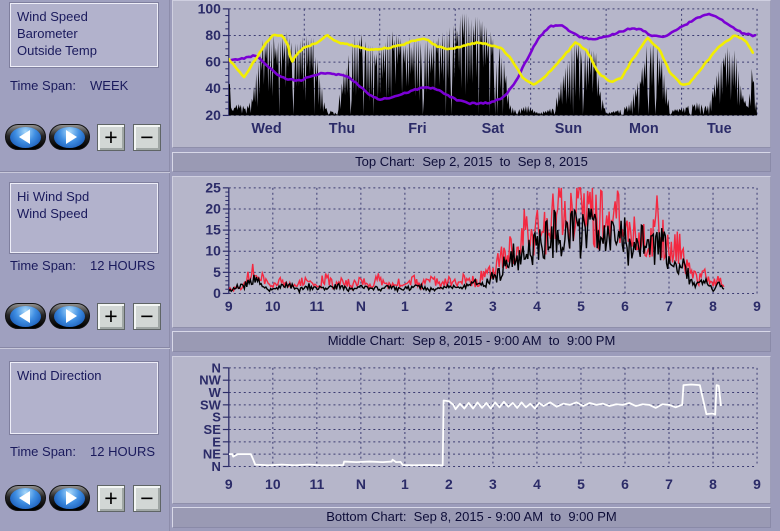 Image resolution: width=780 pixels, height=531 pixels. I want to click on svg-text: Fri, so click(417, 129).